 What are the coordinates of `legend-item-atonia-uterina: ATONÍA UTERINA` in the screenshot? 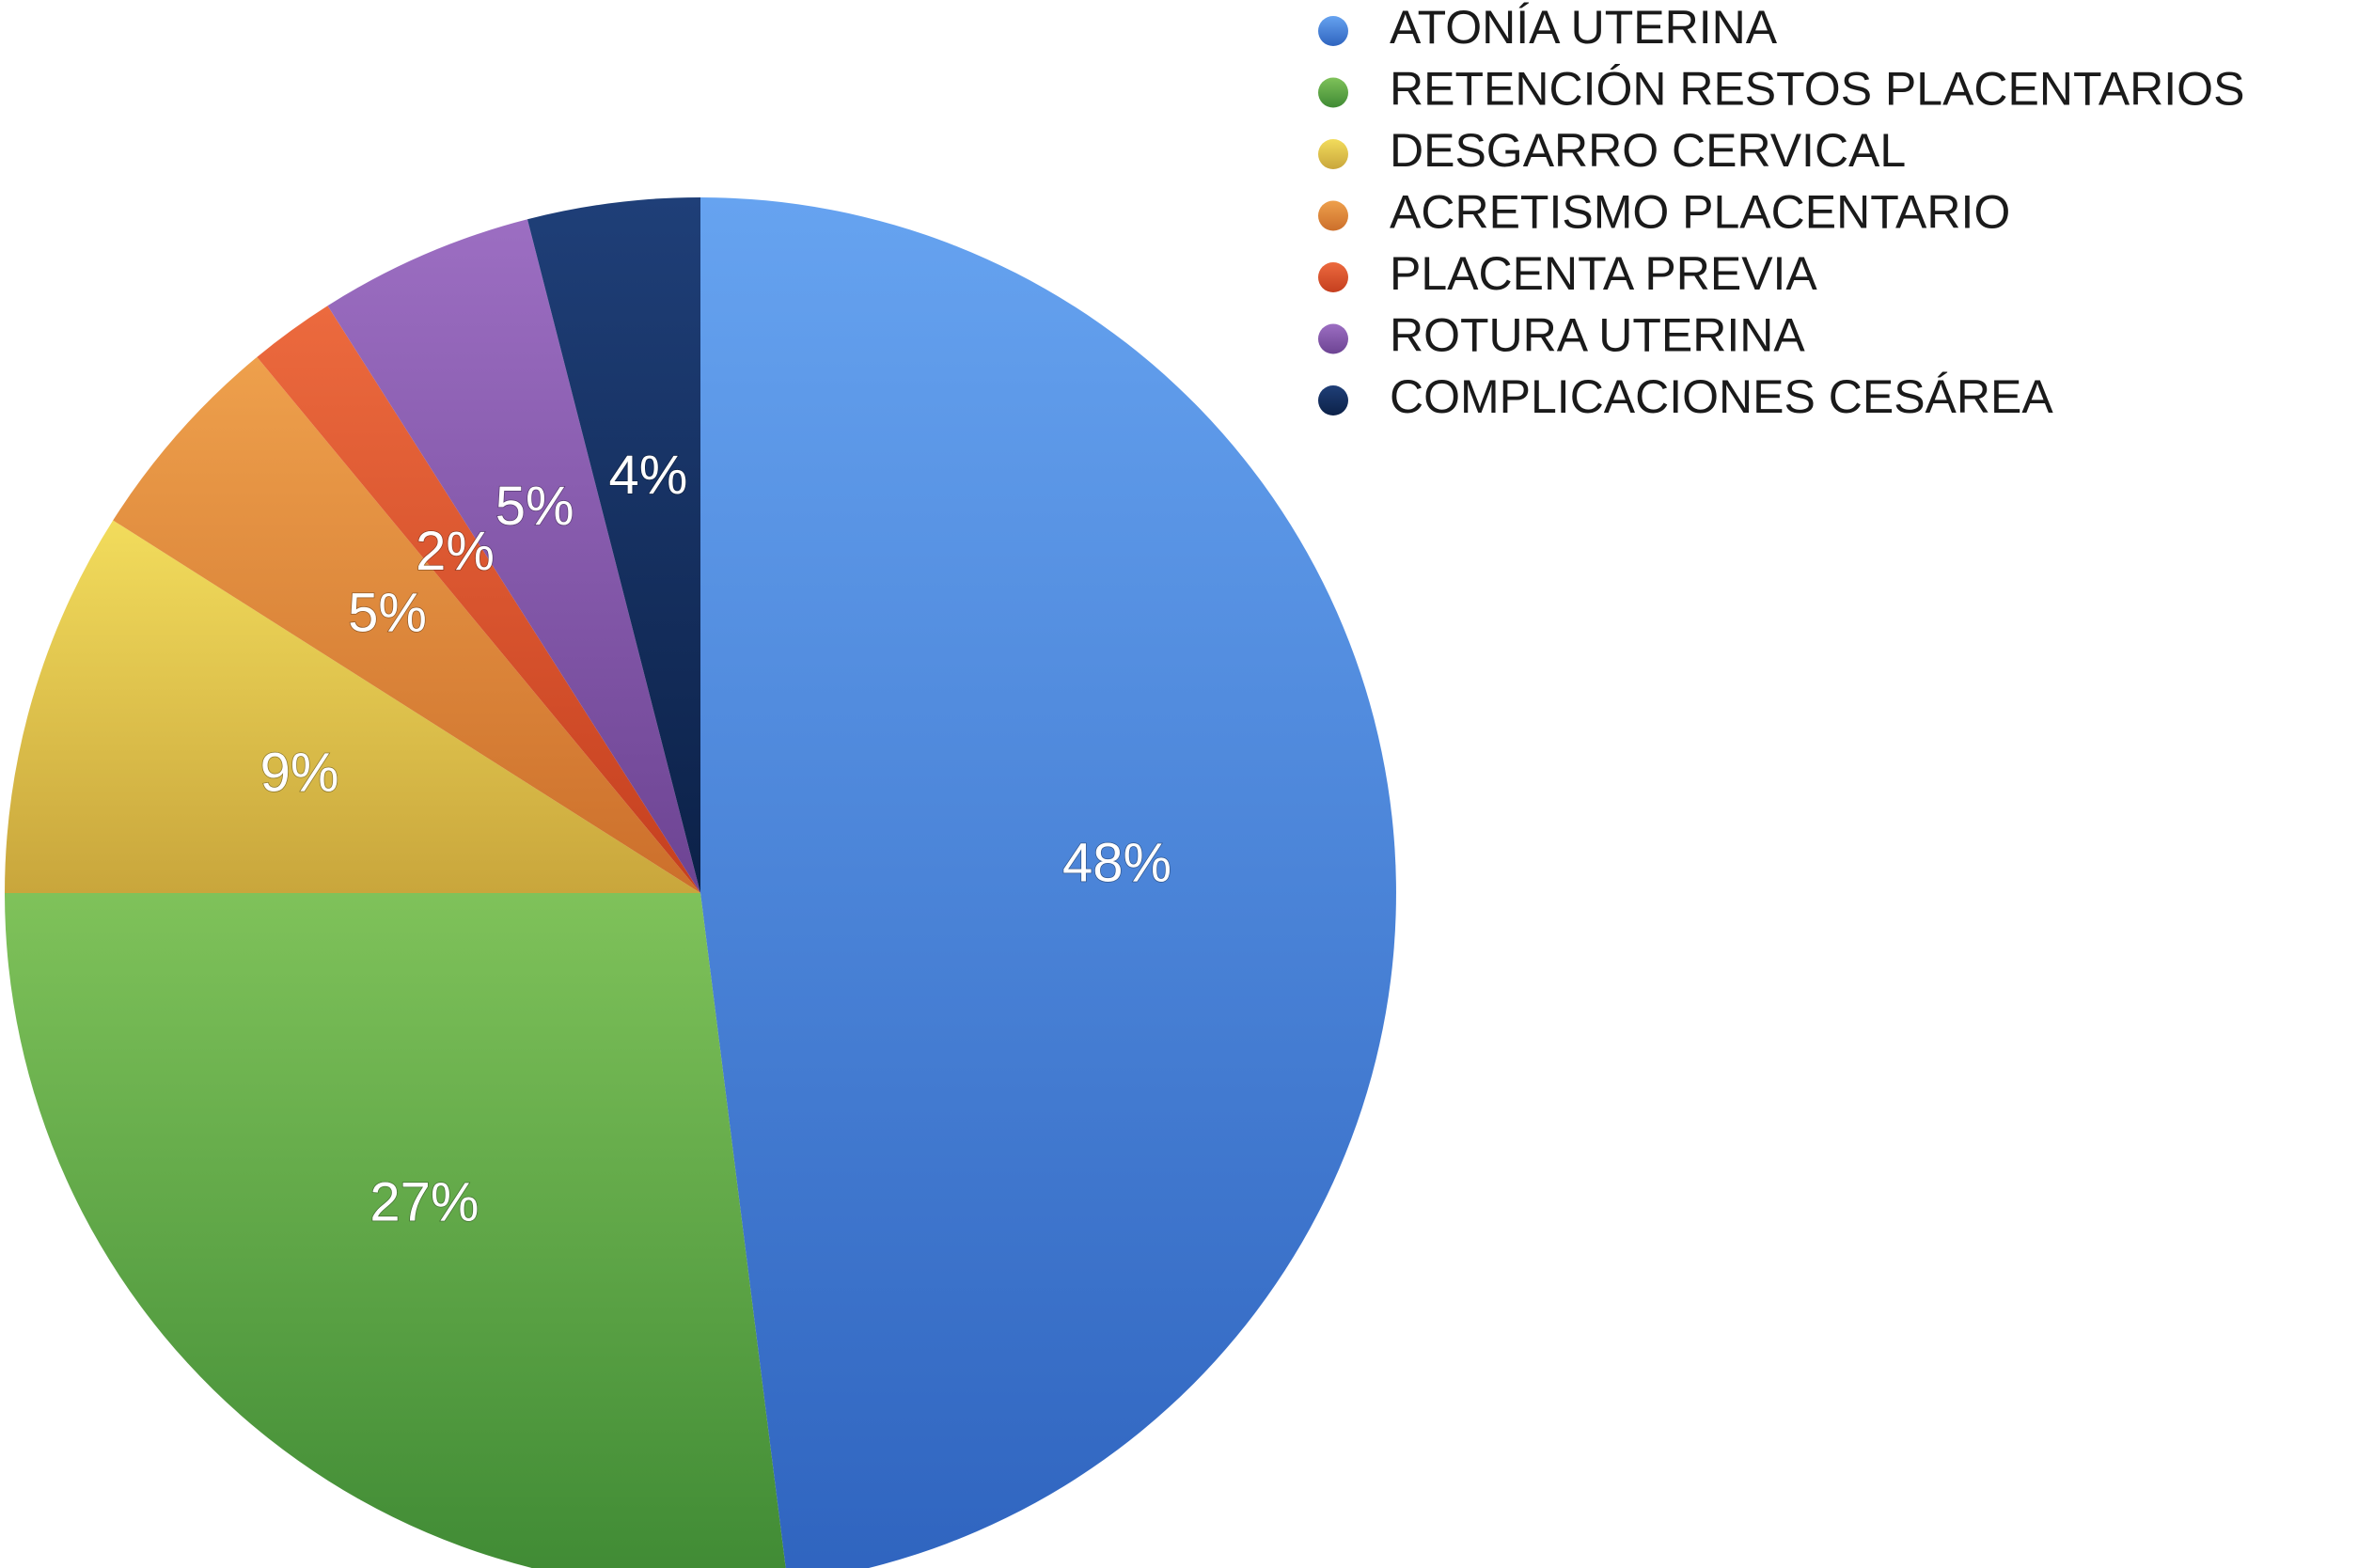 It's located at (1548, 27).